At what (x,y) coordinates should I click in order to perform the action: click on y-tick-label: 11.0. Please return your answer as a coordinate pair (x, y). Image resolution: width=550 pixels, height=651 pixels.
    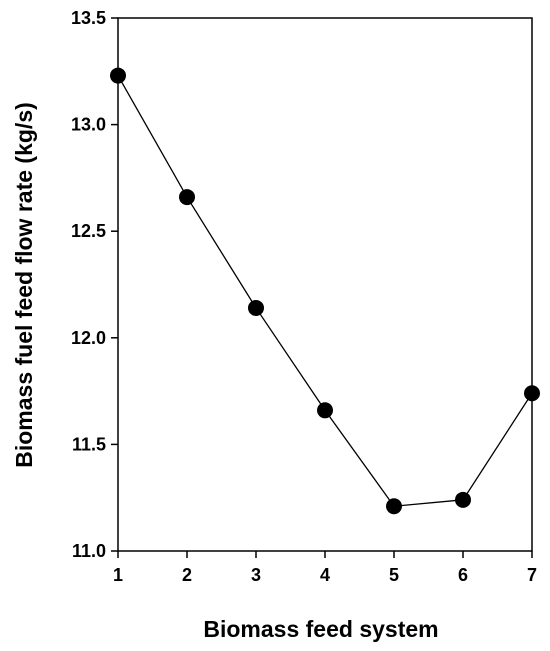
    Looking at the image, I should click on (89, 551).